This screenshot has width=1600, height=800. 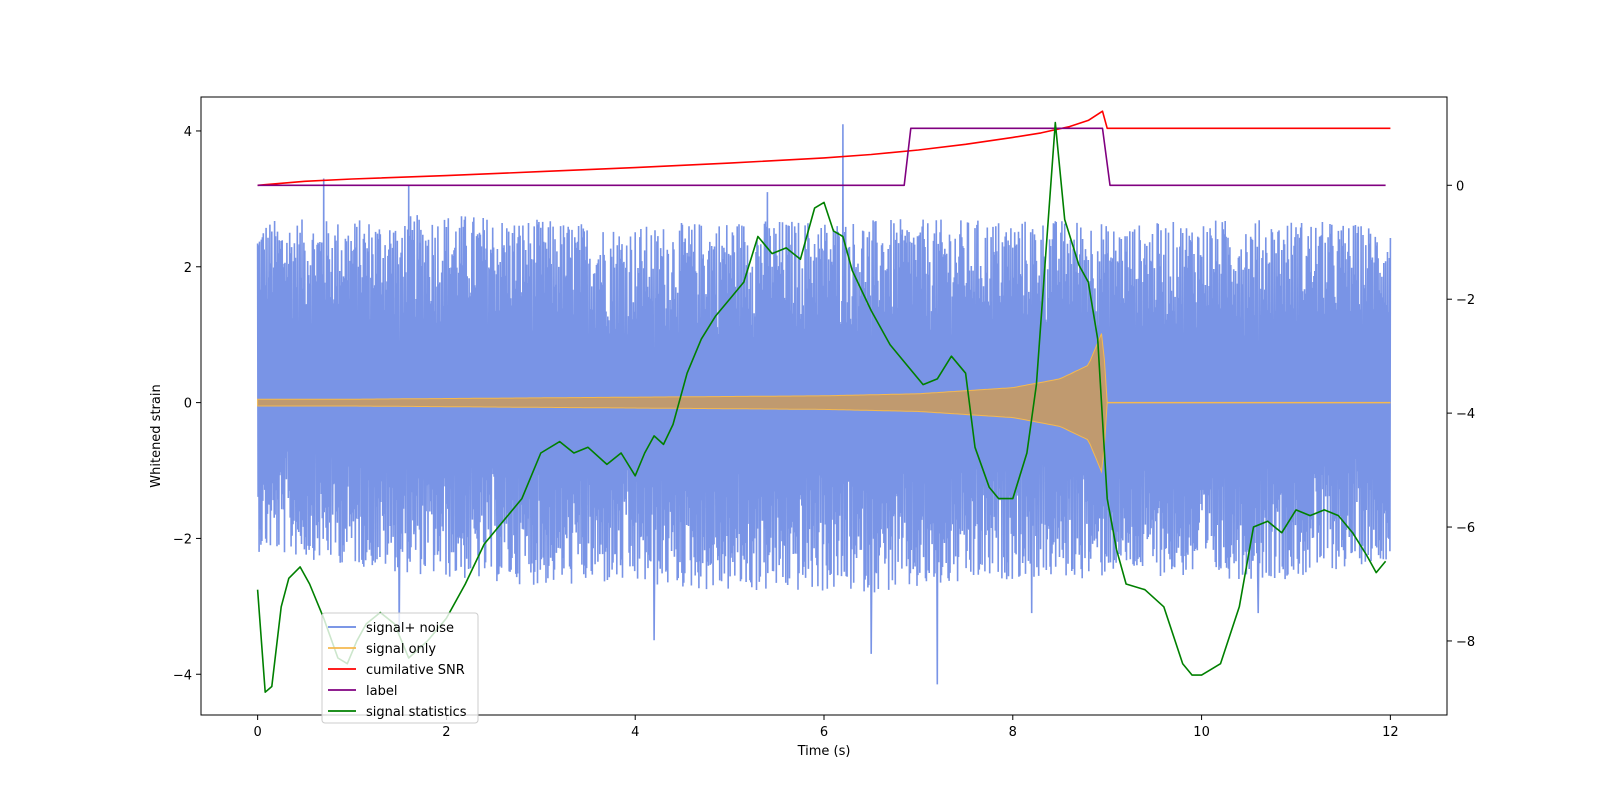 I want to click on y-axis-right: −8 −6 −4 −2 0, so click(x=1461, y=414).